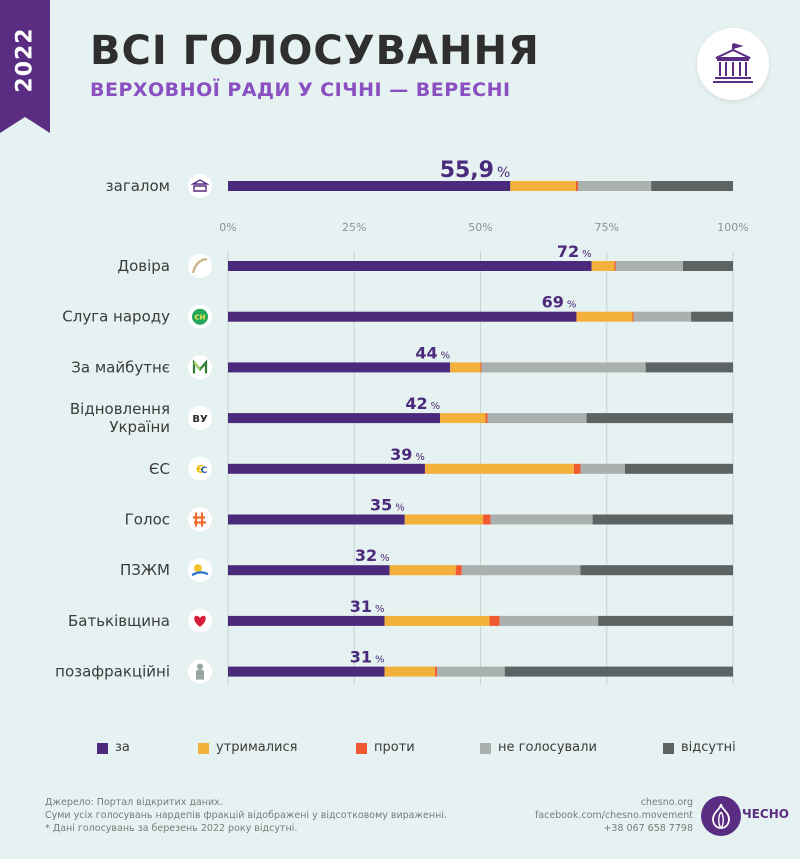  I want to click on year-ribbon: 2022, so click(25, 66).